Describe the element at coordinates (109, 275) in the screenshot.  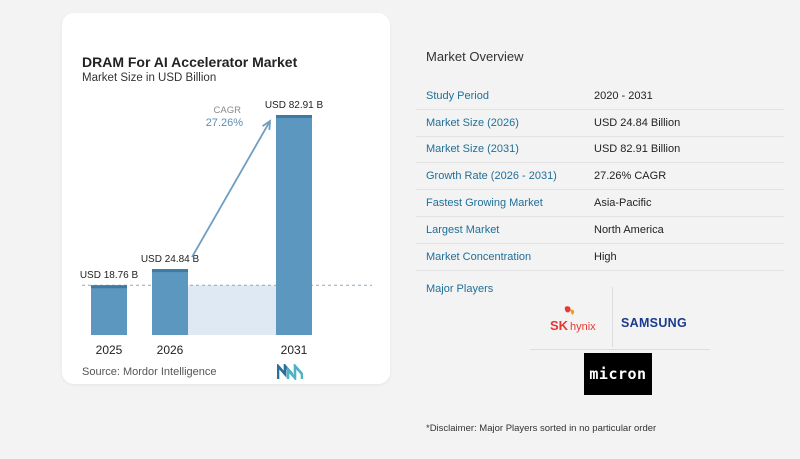
I see `data-label: USD 18.76 B` at that location.